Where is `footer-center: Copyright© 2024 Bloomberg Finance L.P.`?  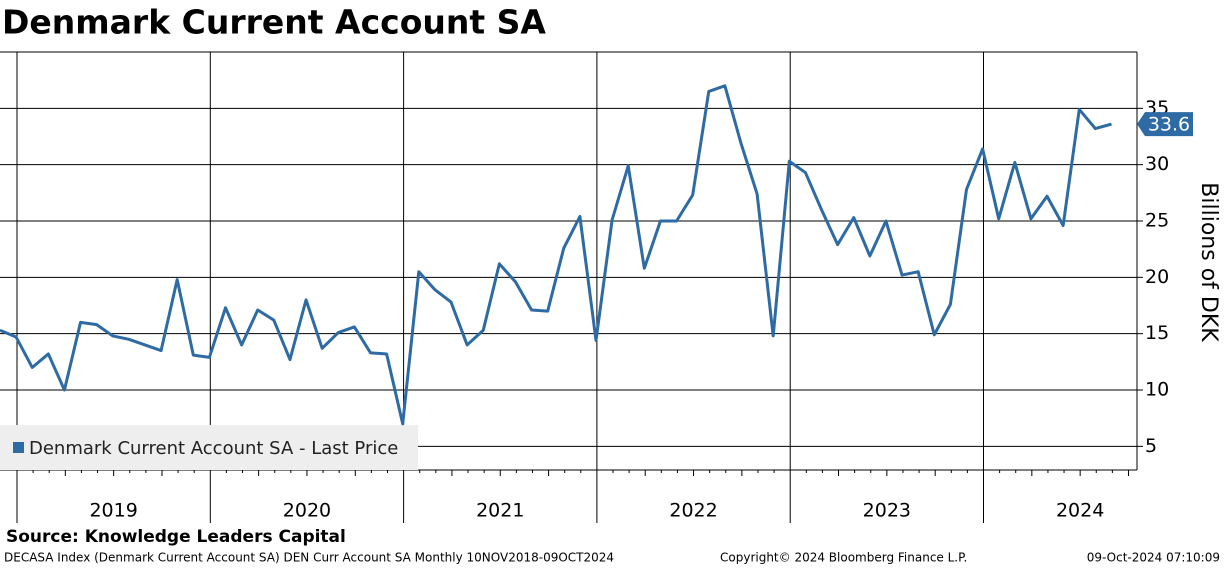
footer-center: Copyright© 2024 Bloomberg Finance L.P. is located at coordinates (843, 558).